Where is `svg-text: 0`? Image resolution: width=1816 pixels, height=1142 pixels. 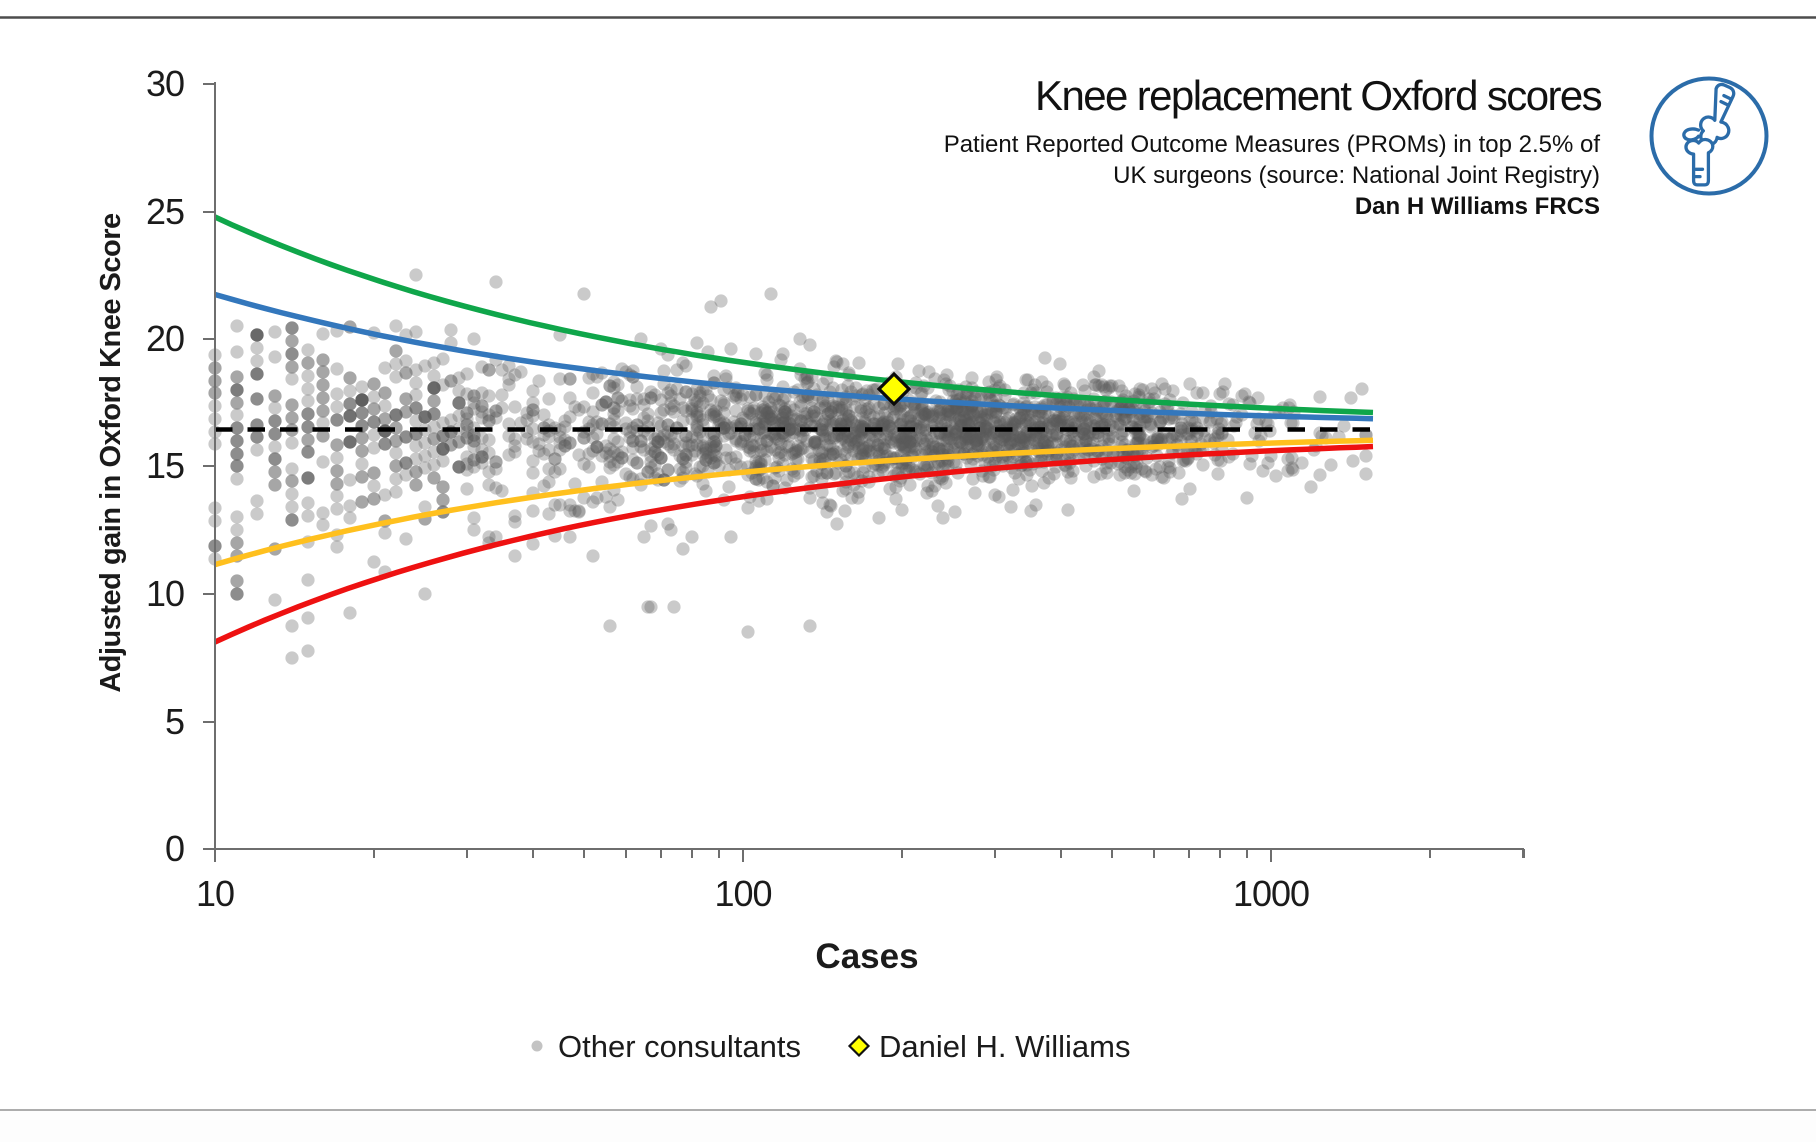
svg-text: 0 is located at coordinates (174, 848).